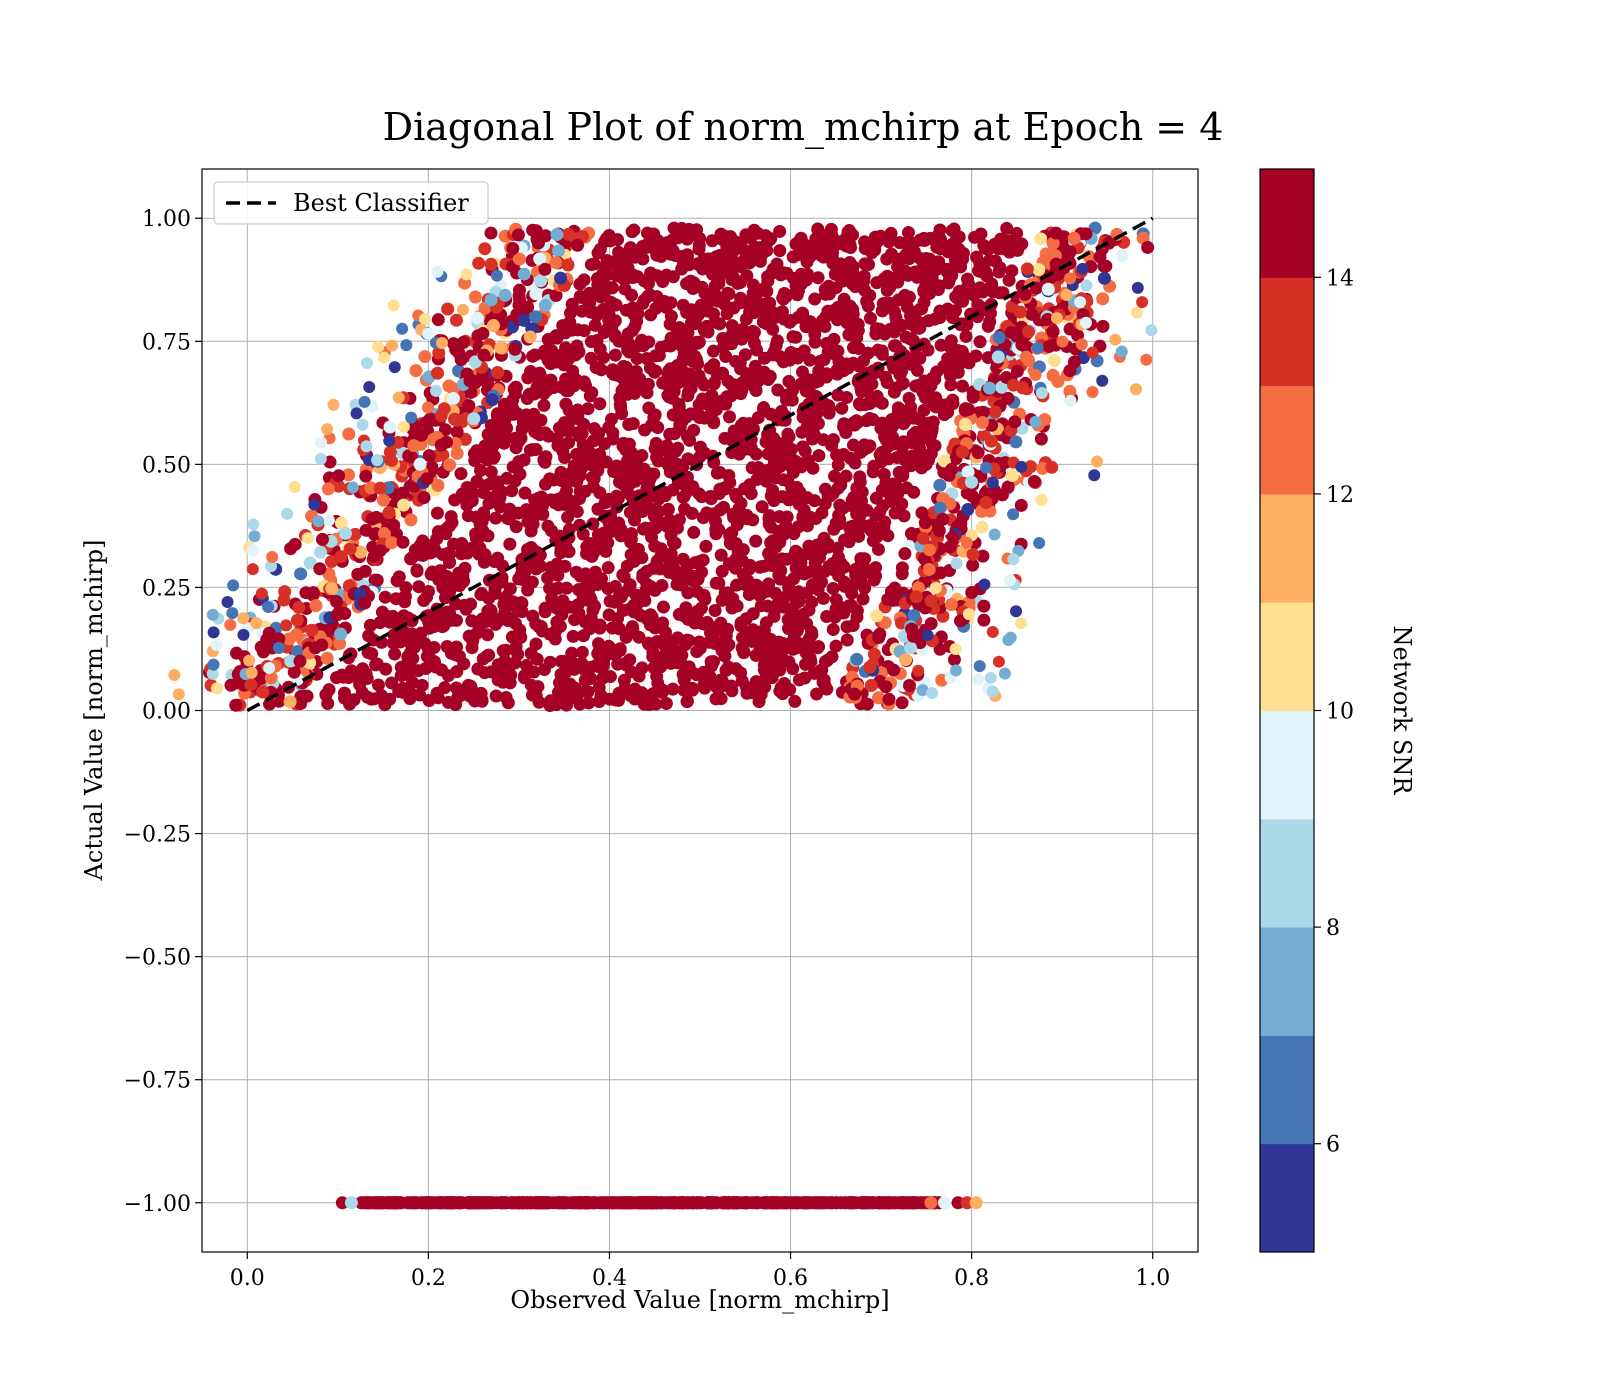 This screenshot has height=1400, width=1600. What do you see at coordinates (699, 1300) in the screenshot?
I see `x-axis-label: Observed Value [norm_mchirp]` at bounding box center [699, 1300].